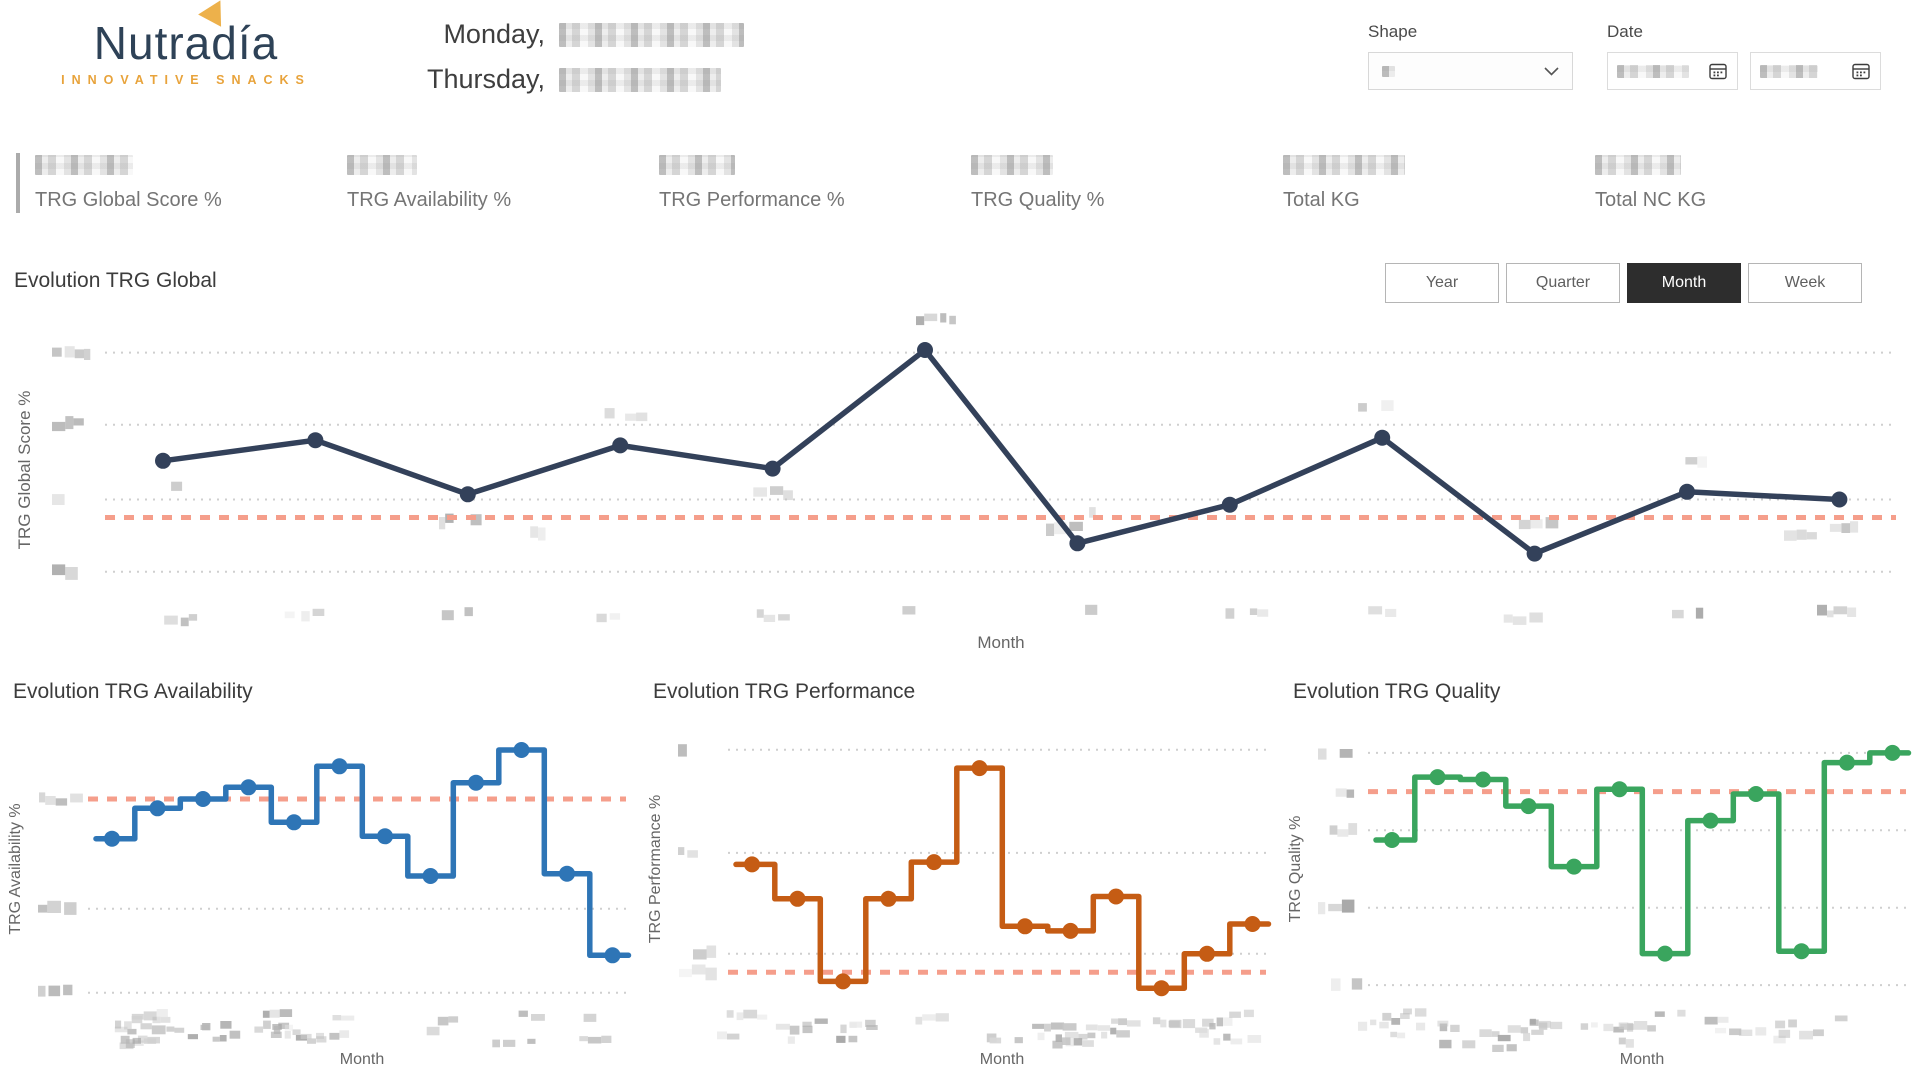 The height and width of the screenshot is (1076, 1920). Describe the element at coordinates (1470, 71) in the screenshot. I see `shape-dropdown` at that location.